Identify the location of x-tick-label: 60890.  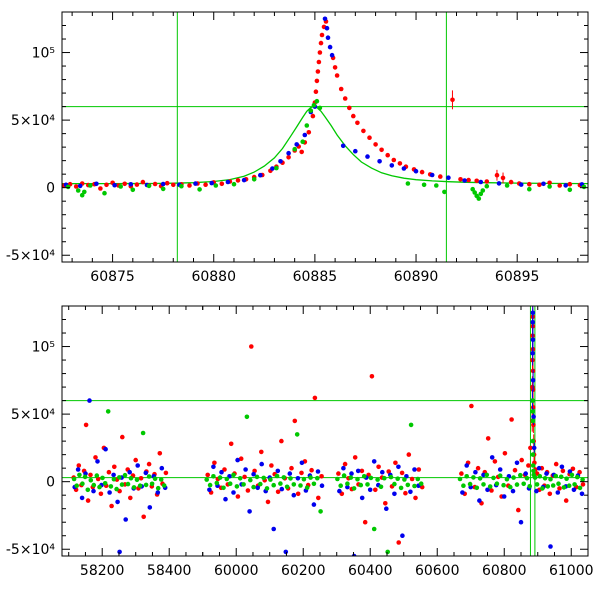
(416, 277).